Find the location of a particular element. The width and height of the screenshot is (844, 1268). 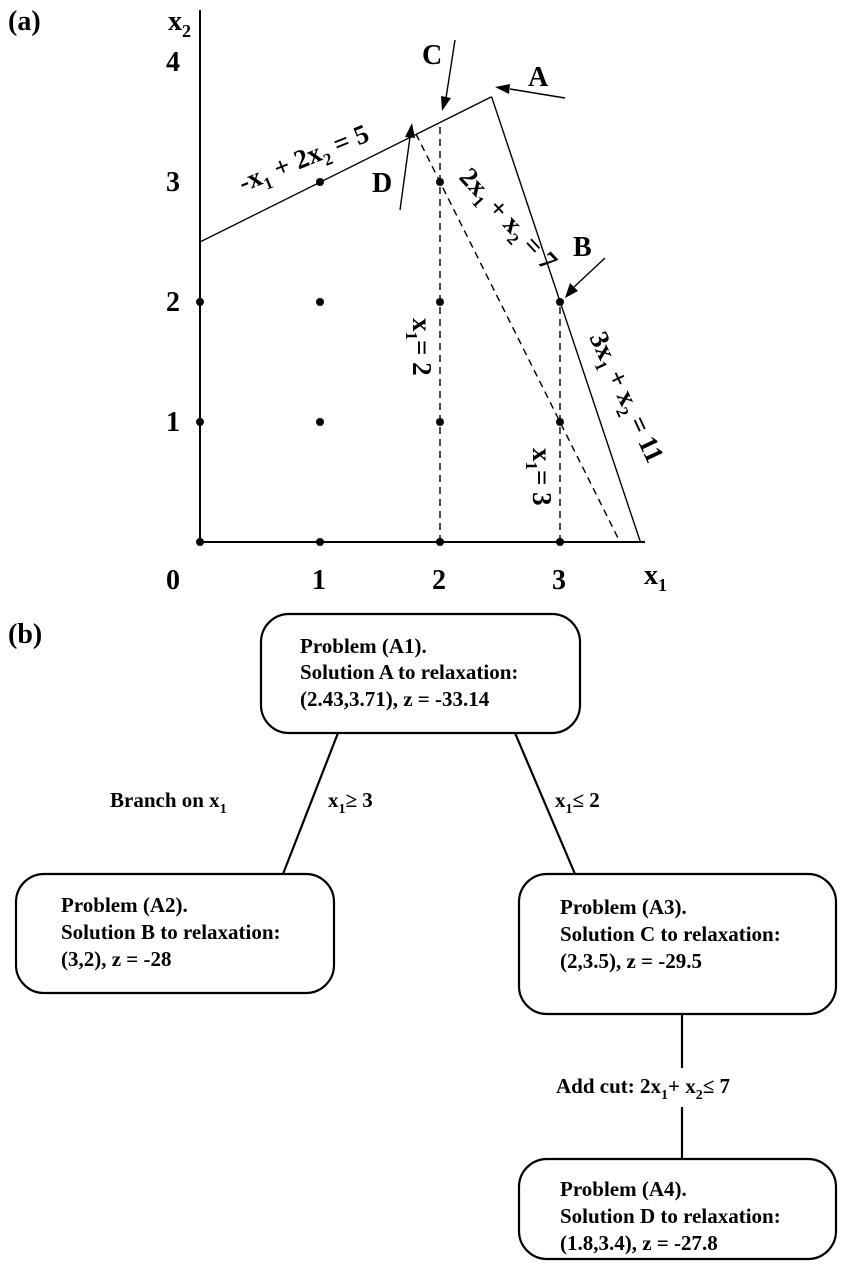

y-tick-label: 2 is located at coordinates (173, 302).